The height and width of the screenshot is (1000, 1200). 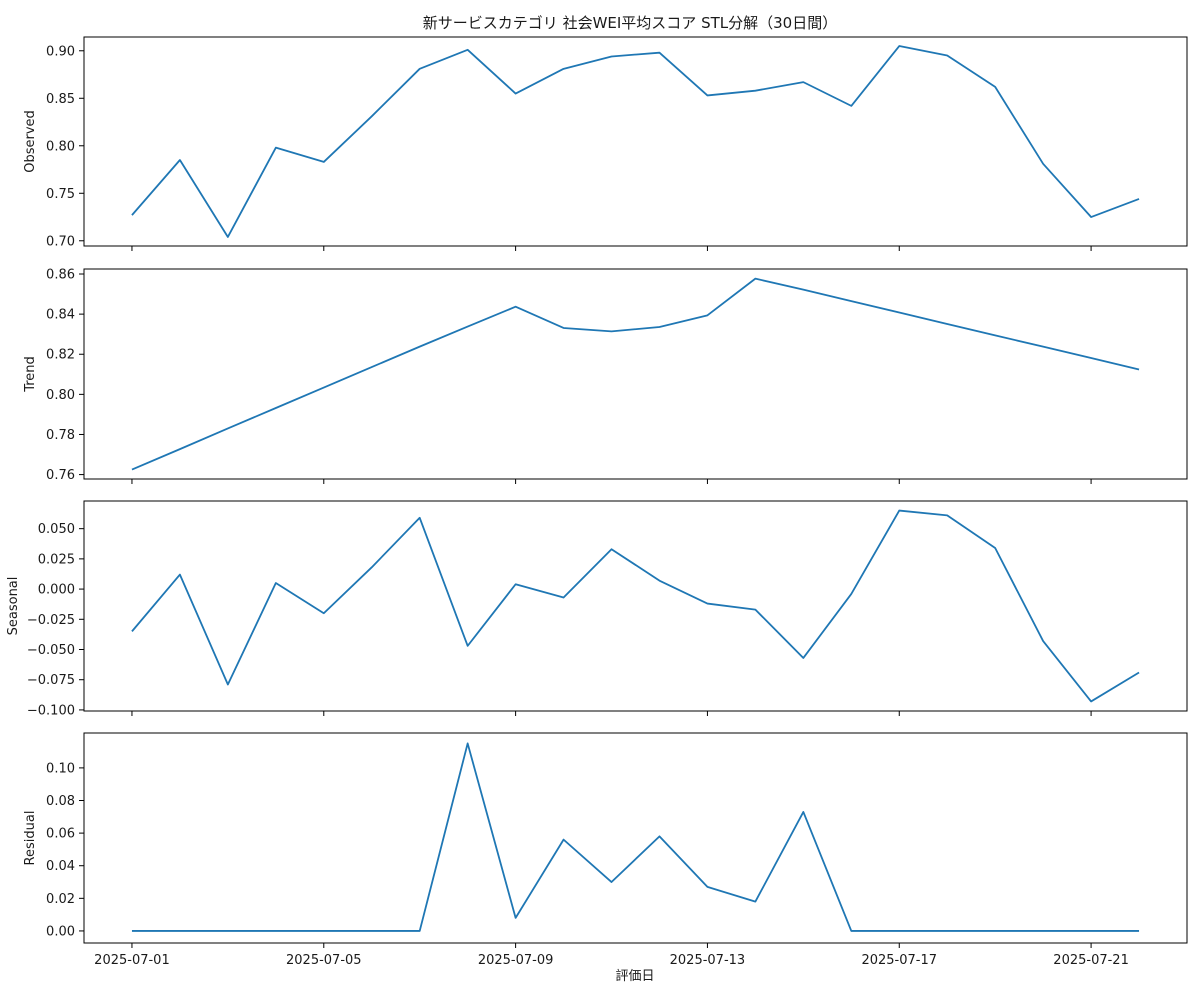 I want to click on trend-y-tick-label: 0.84, so click(x=60, y=315).